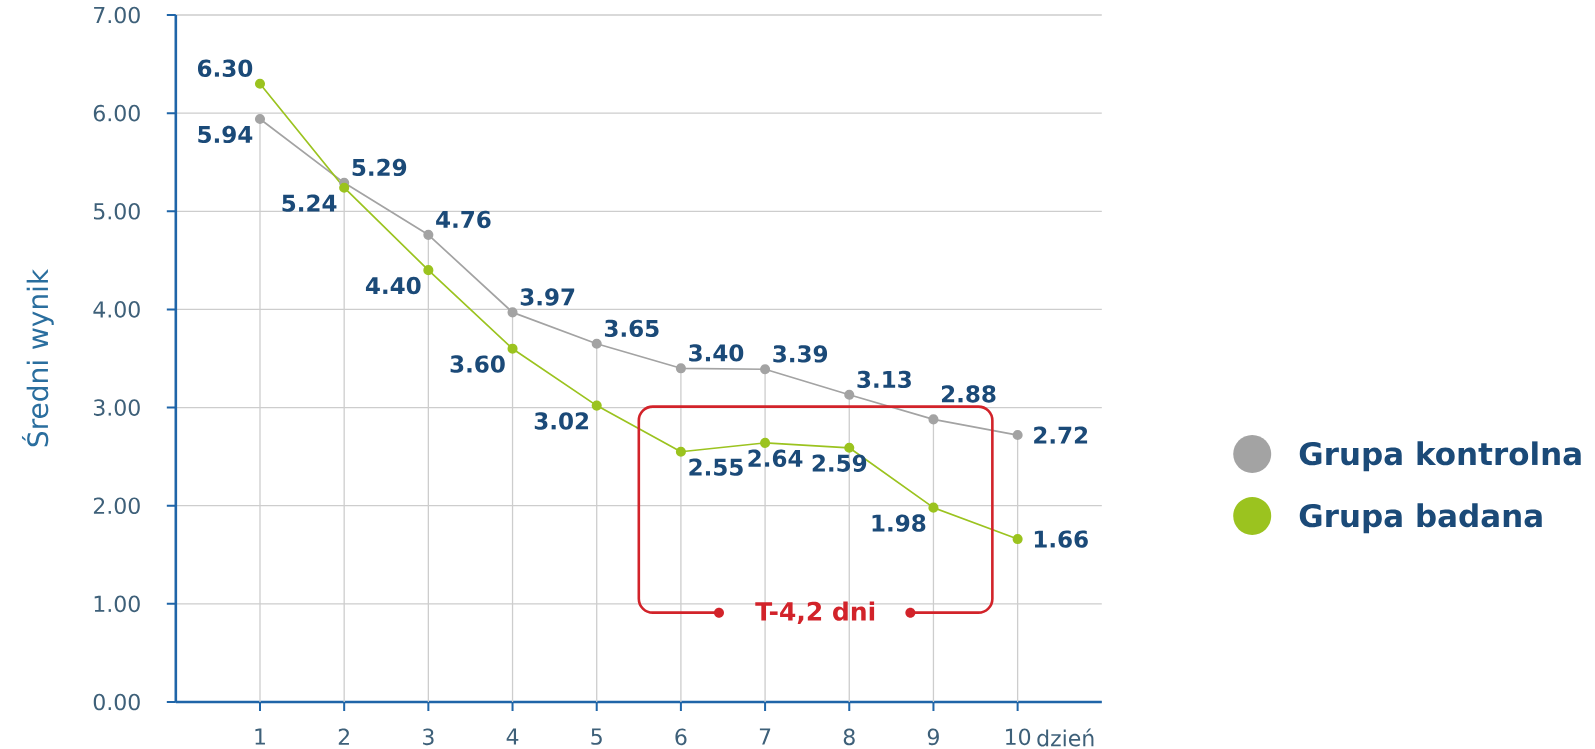  What do you see at coordinates (260, 736) in the screenshot?
I see `x-tick-label: 1` at bounding box center [260, 736].